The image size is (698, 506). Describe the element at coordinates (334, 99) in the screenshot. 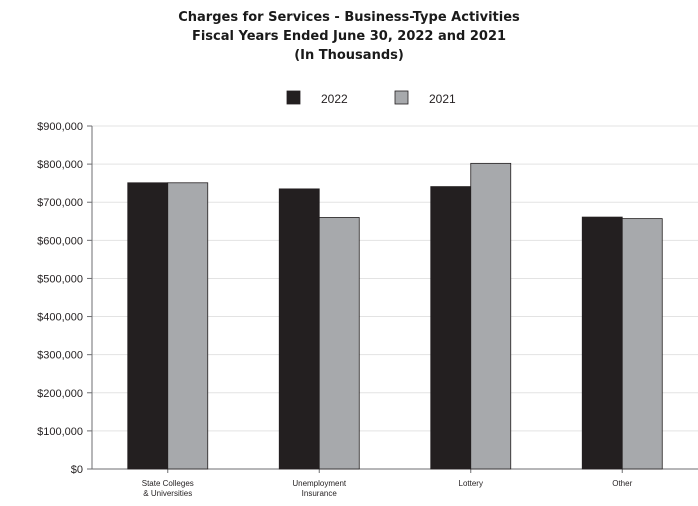

I see `legend-label-2022: 2022` at that location.